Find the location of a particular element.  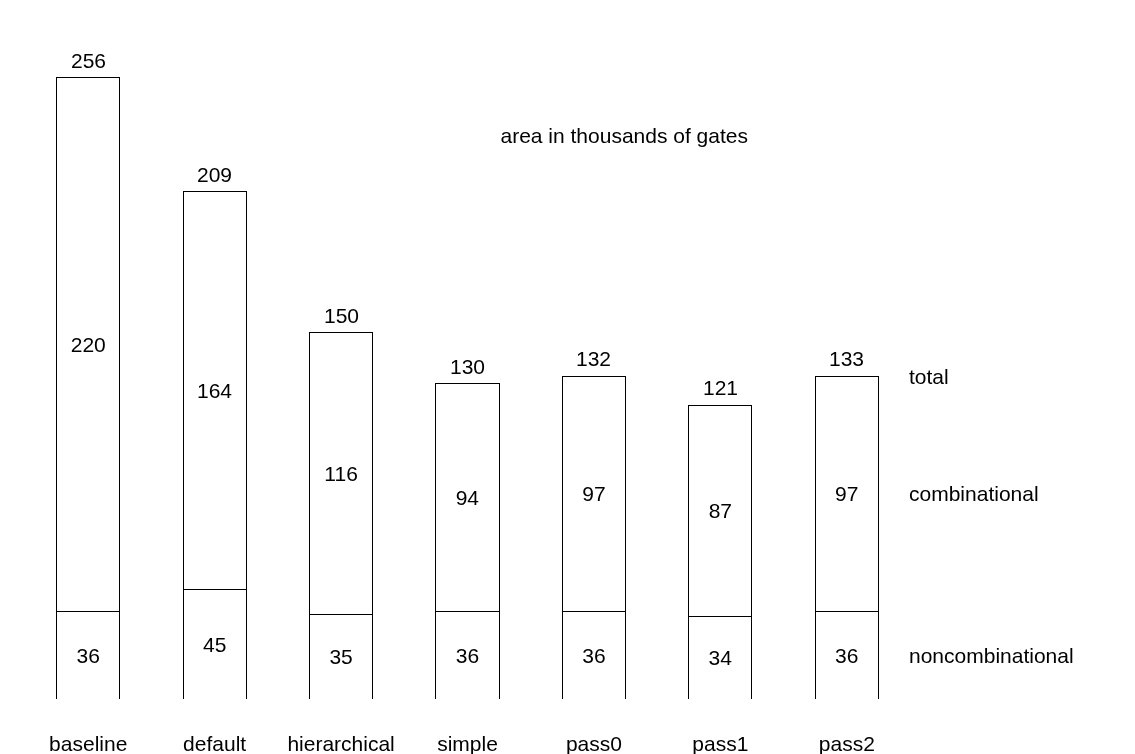

data-label: 35 is located at coordinates (341, 657).